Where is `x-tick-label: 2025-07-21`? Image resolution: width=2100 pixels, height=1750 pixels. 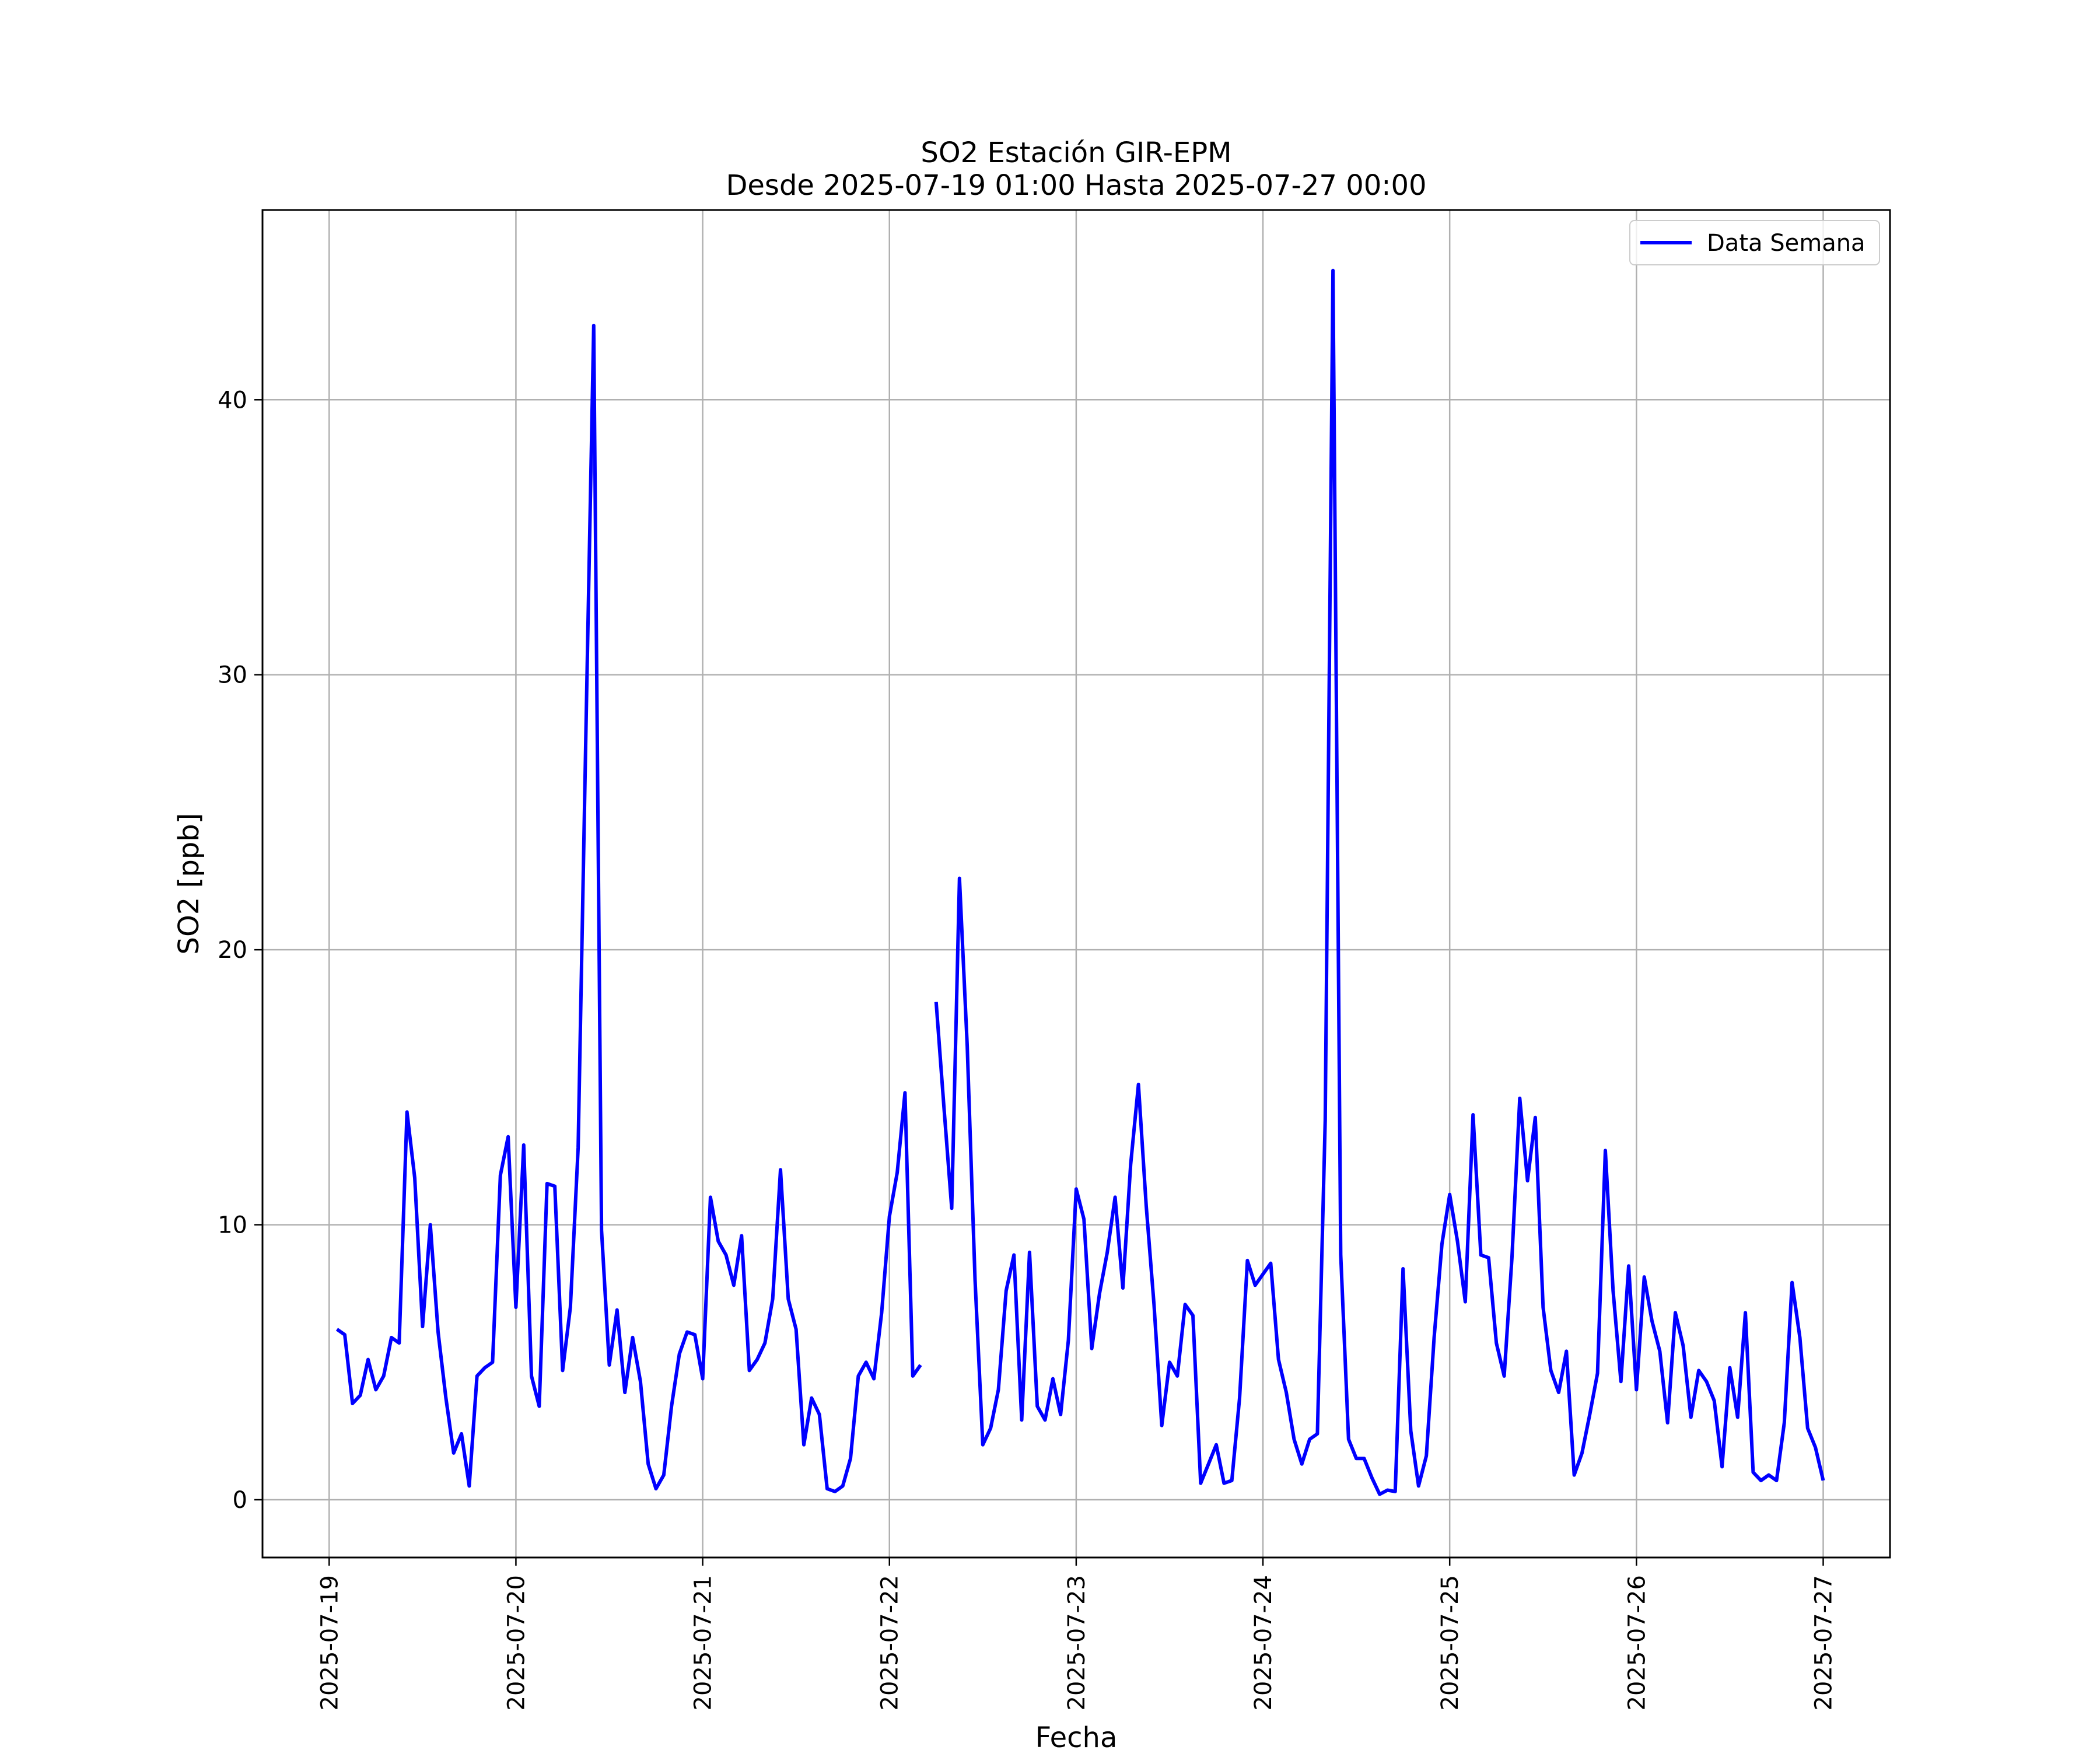 x-tick-label: 2025-07-21 is located at coordinates (703, 1643).